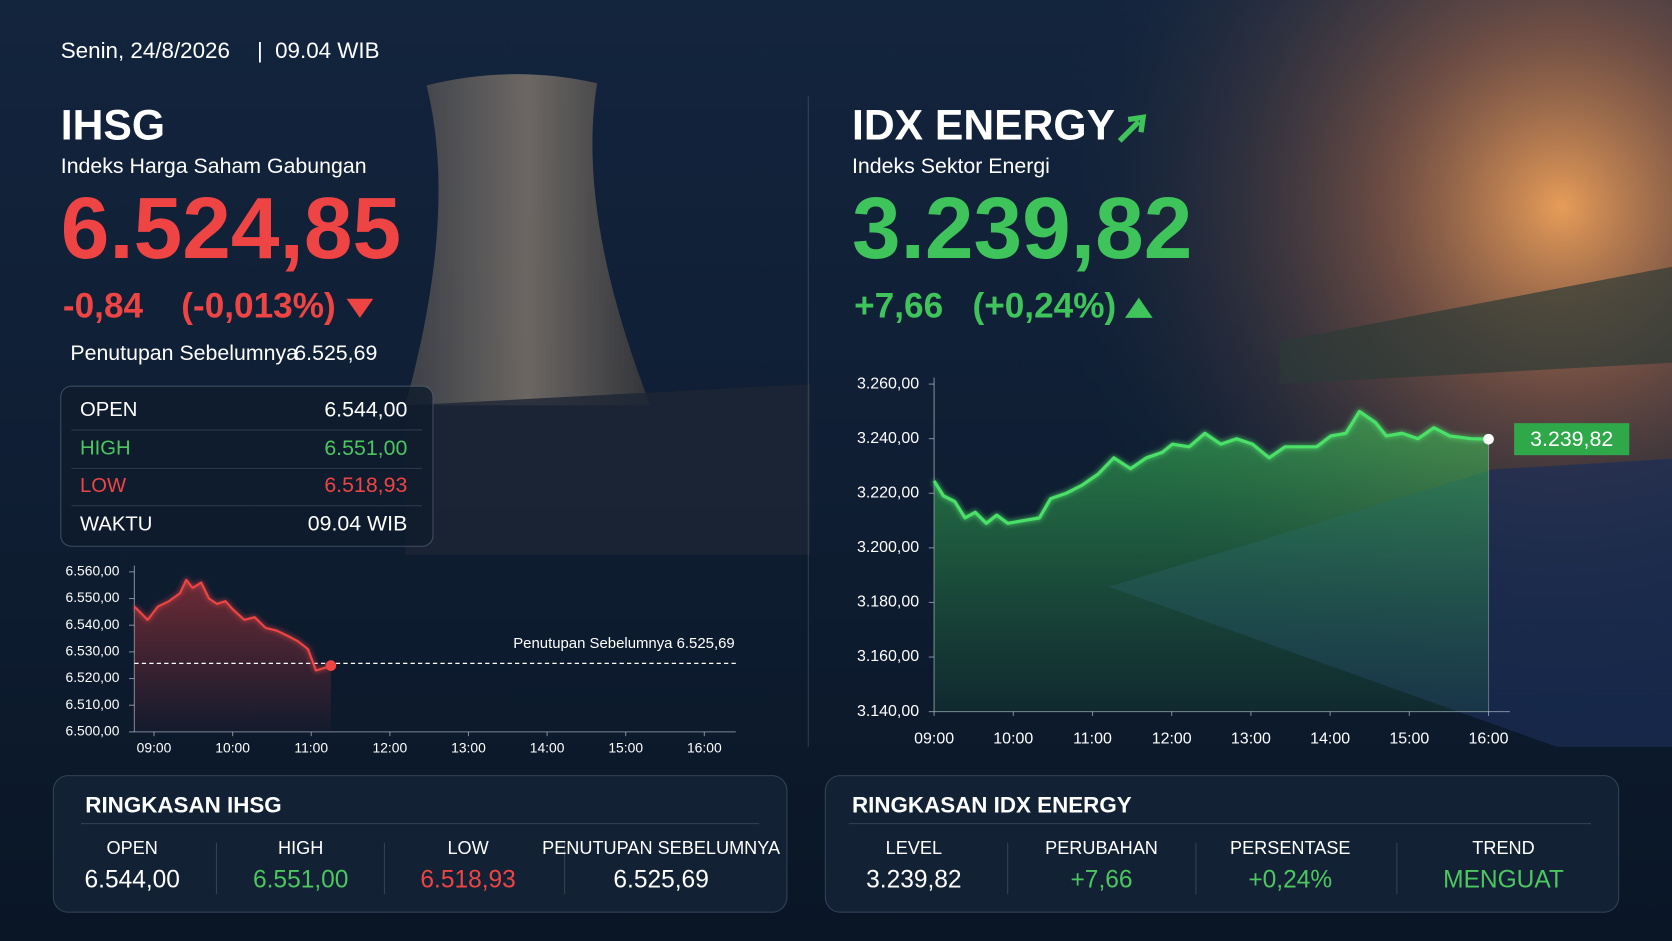 The height and width of the screenshot is (941, 1672). I want to click on summary-energy-box, so click(1222, 844).